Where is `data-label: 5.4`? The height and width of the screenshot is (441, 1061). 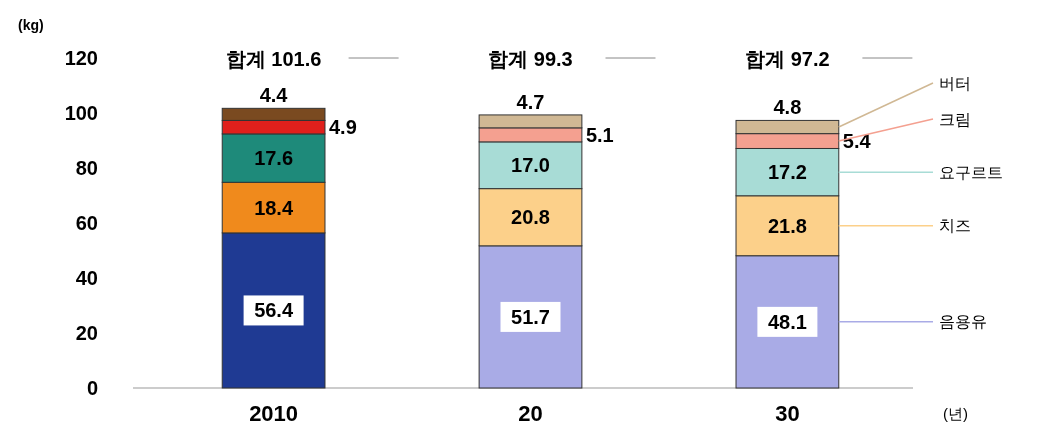
data-label: 5.4 is located at coordinates (857, 141).